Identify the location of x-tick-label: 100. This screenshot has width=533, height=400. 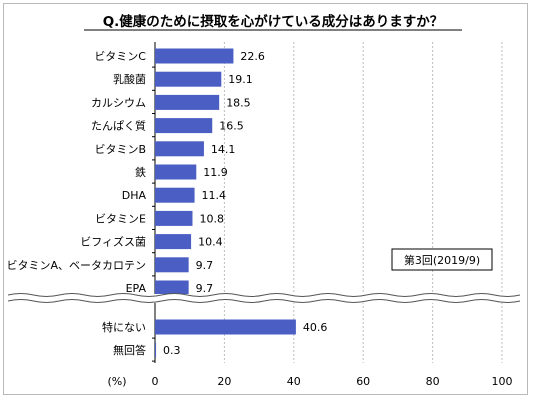
(502, 381).